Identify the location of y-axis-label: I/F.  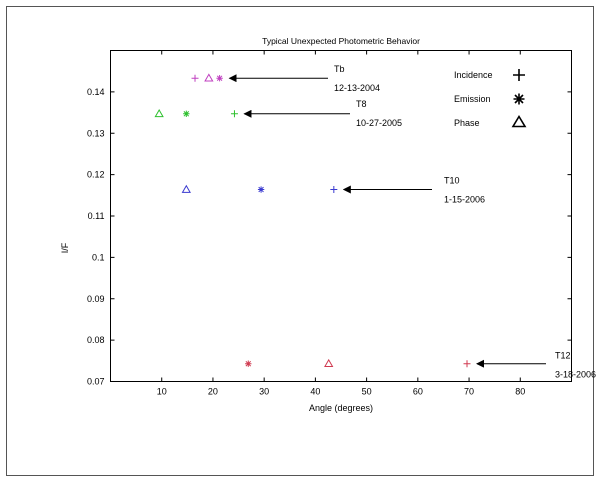
(65, 247).